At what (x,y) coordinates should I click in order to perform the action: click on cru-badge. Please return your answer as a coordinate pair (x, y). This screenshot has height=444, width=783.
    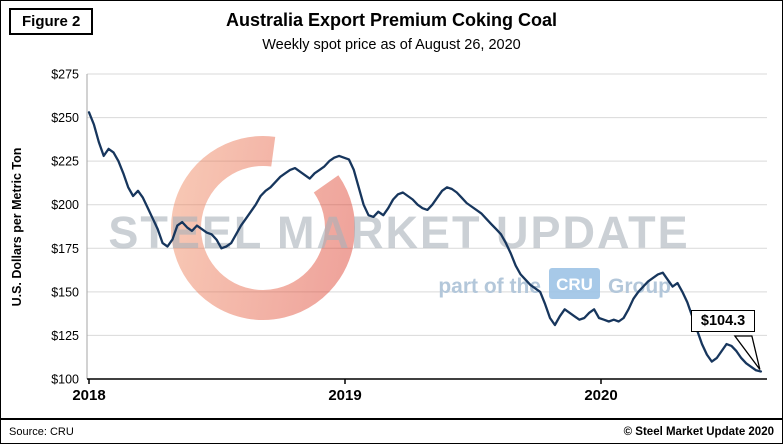
    Looking at the image, I should click on (574, 283).